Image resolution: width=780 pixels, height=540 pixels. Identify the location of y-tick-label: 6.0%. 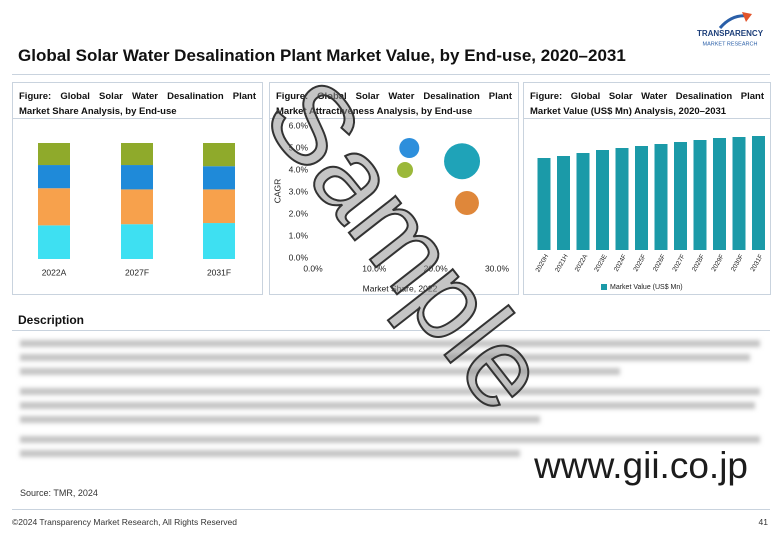
(299, 125).